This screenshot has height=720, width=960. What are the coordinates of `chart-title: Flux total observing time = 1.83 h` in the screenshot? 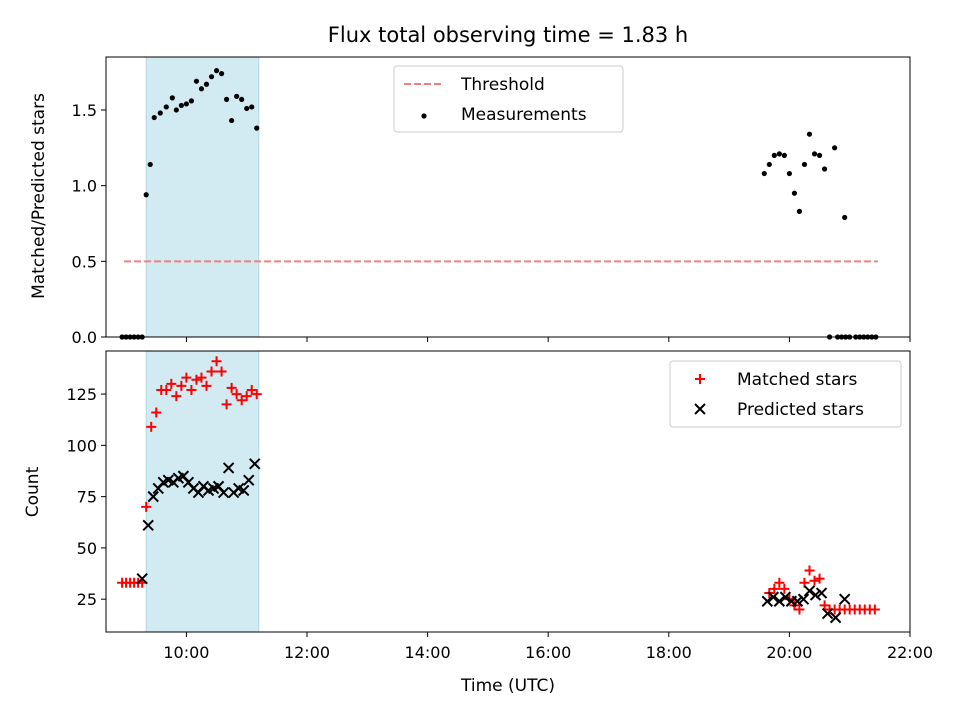 It's located at (508, 35).